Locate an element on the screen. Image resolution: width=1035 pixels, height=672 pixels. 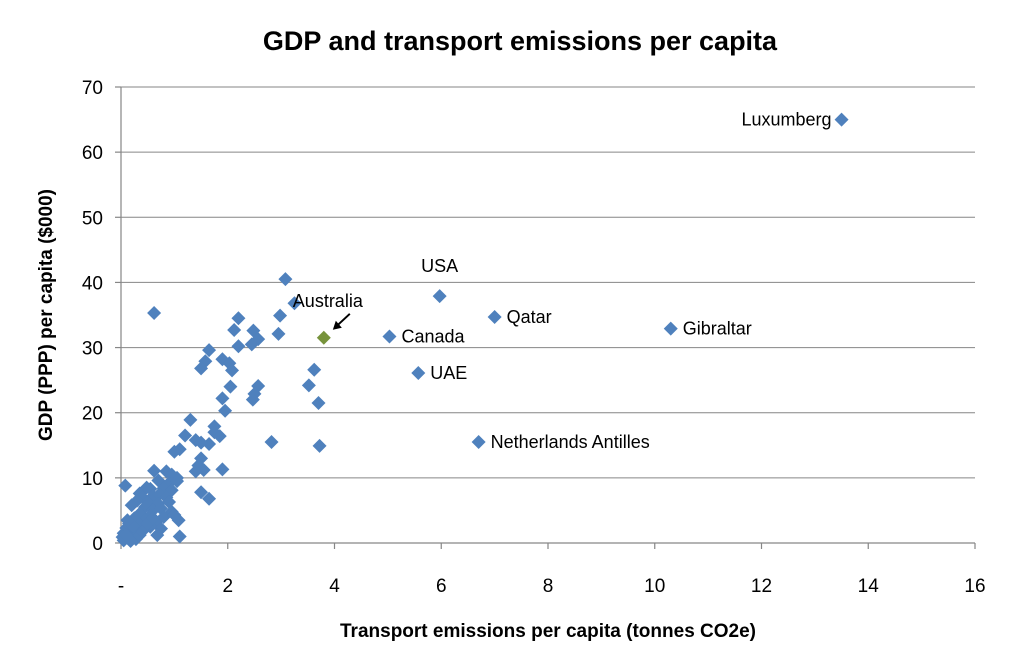
y-tick-label: 10 is located at coordinates (92, 479).